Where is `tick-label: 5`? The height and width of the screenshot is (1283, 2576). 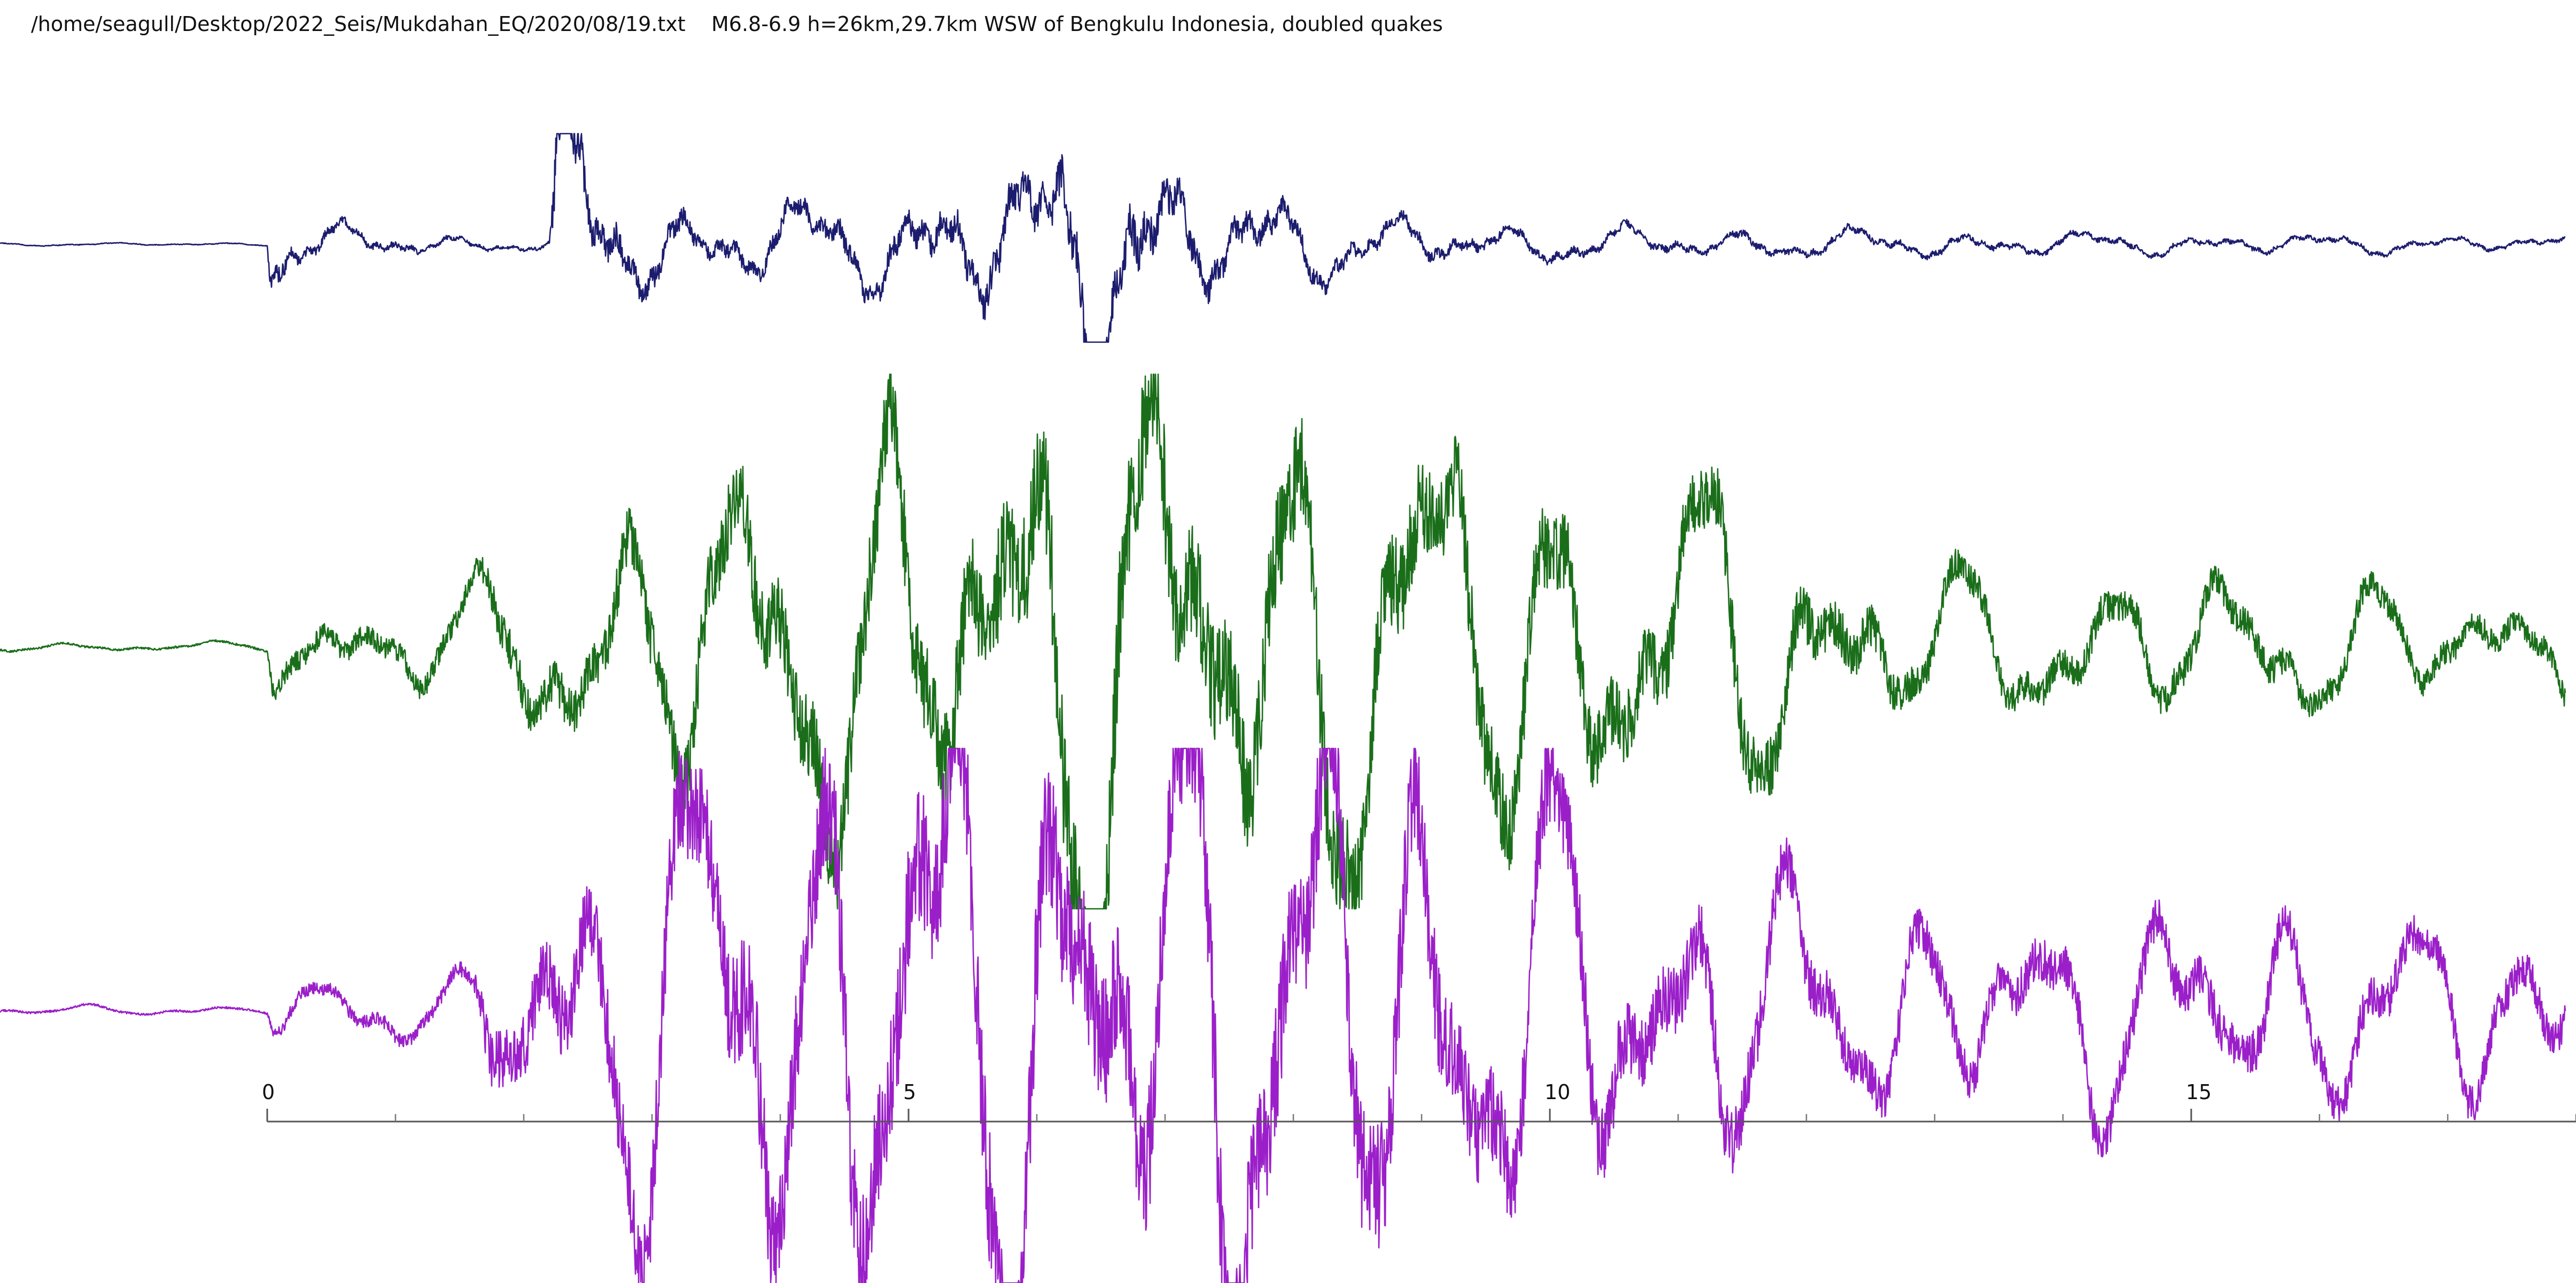
tick-label: 5 is located at coordinates (910, 1092).